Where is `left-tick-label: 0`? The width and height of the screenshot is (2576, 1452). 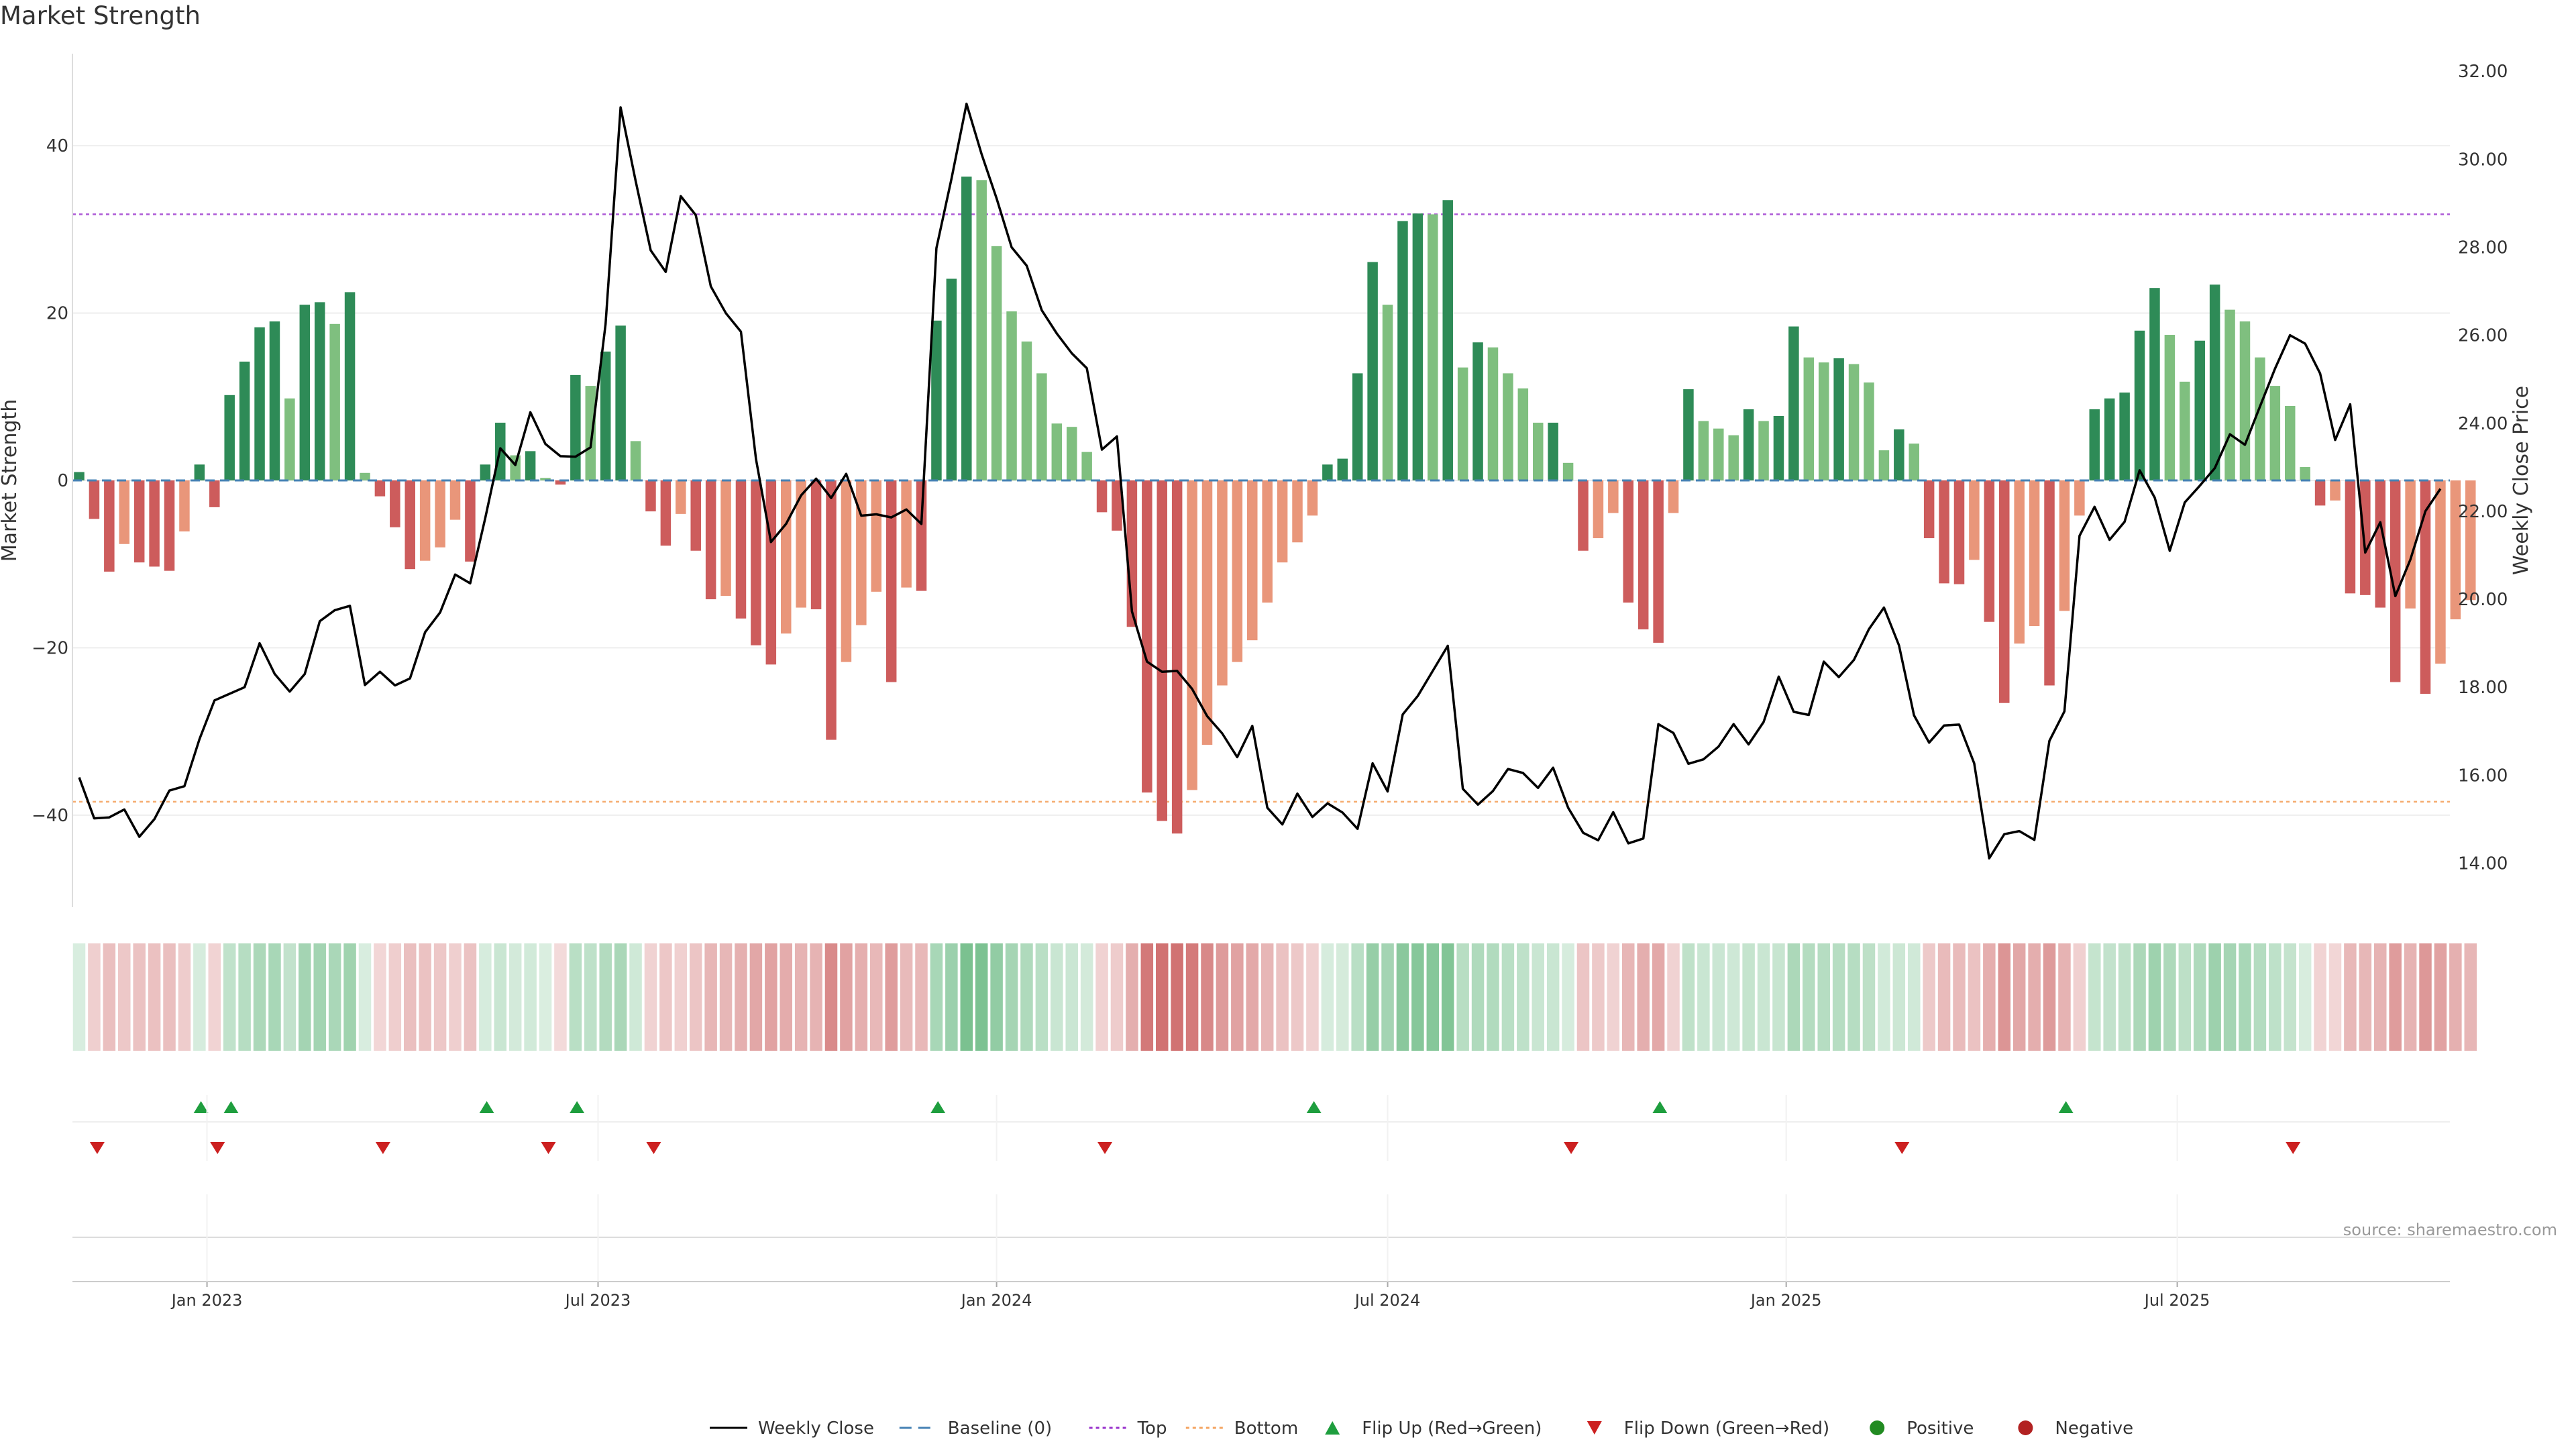 left-tick-label: 0 is located at coordinates (62, 481).